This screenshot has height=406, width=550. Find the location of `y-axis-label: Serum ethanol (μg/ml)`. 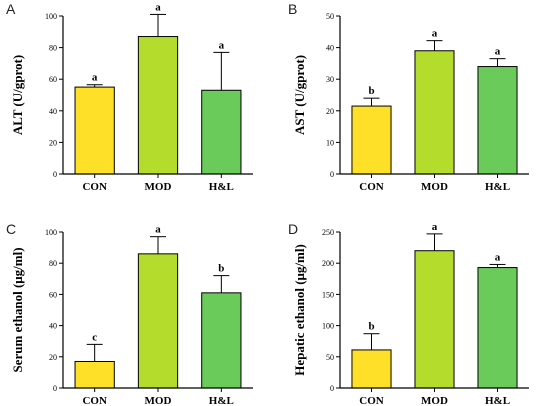

y-axis-label: Serum ethanol (μg/ml) is located at coordinates (17, 309).